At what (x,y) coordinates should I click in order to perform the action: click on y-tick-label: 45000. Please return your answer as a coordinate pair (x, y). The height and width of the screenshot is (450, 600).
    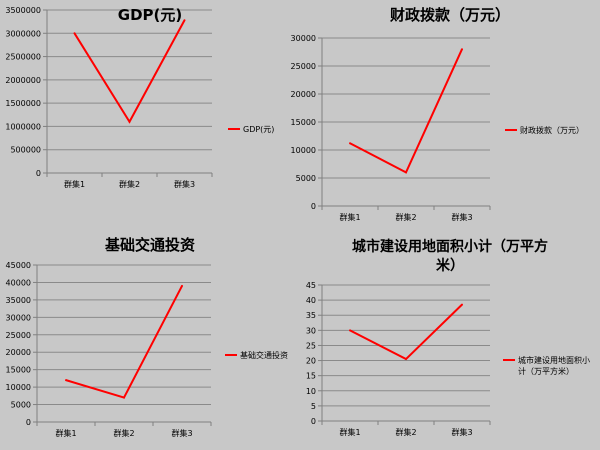
    Looking at the image, I should click on (18, 265).